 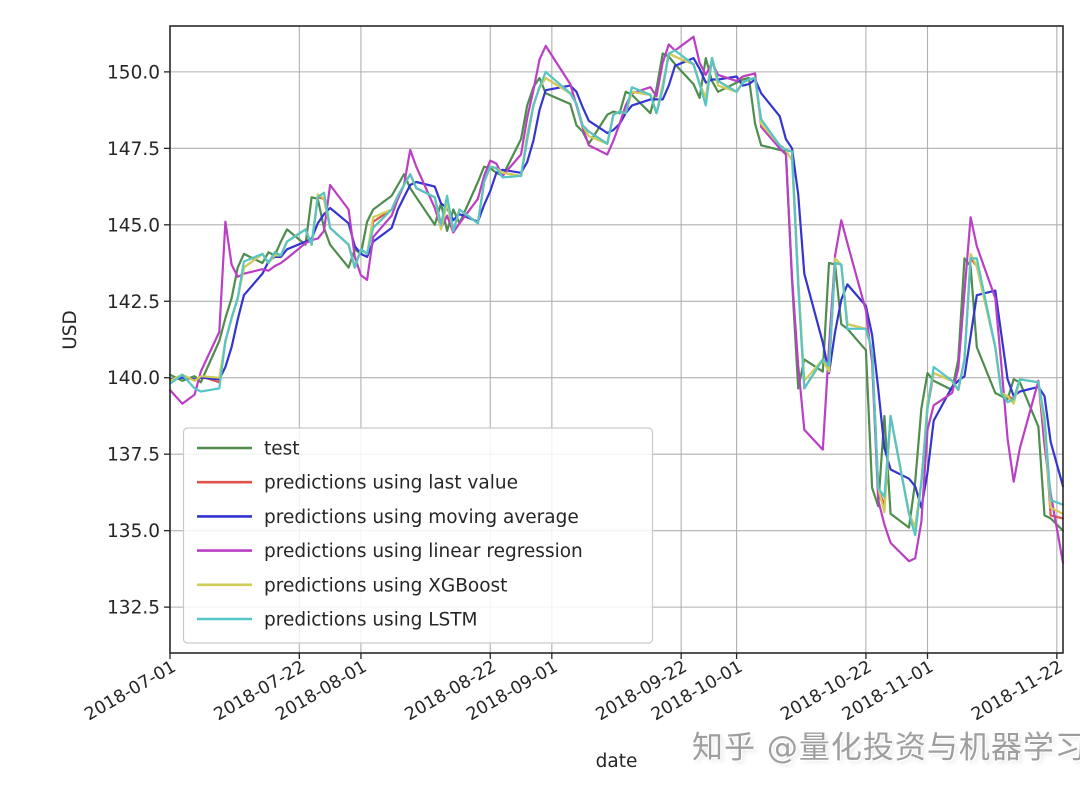 What do you see at coordinates (385, 585) in the screenshot?
I see `legend-label: predictions using XGBoost` at bounding box center [385, 585].